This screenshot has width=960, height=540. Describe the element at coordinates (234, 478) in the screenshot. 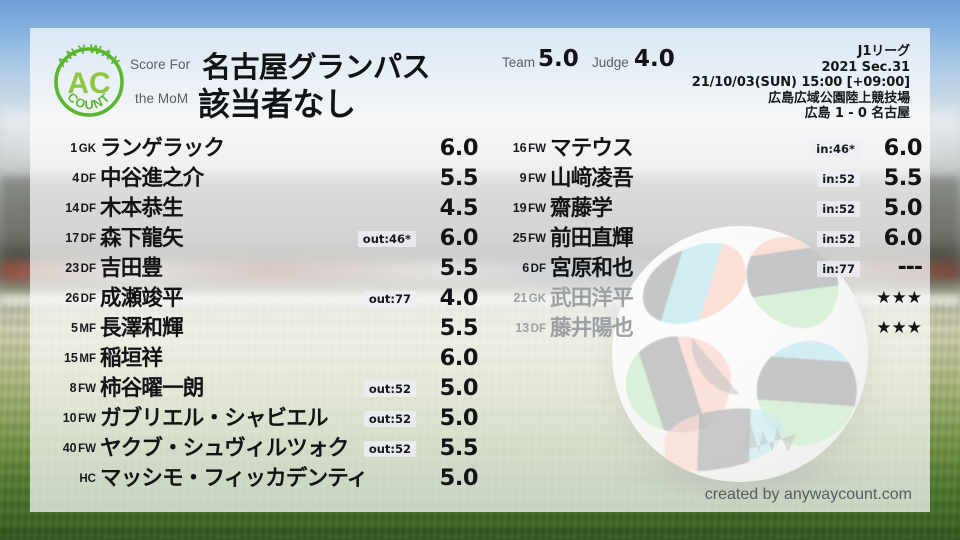

I see `player-name: マッシモ・フィッカデンティ` at that location.